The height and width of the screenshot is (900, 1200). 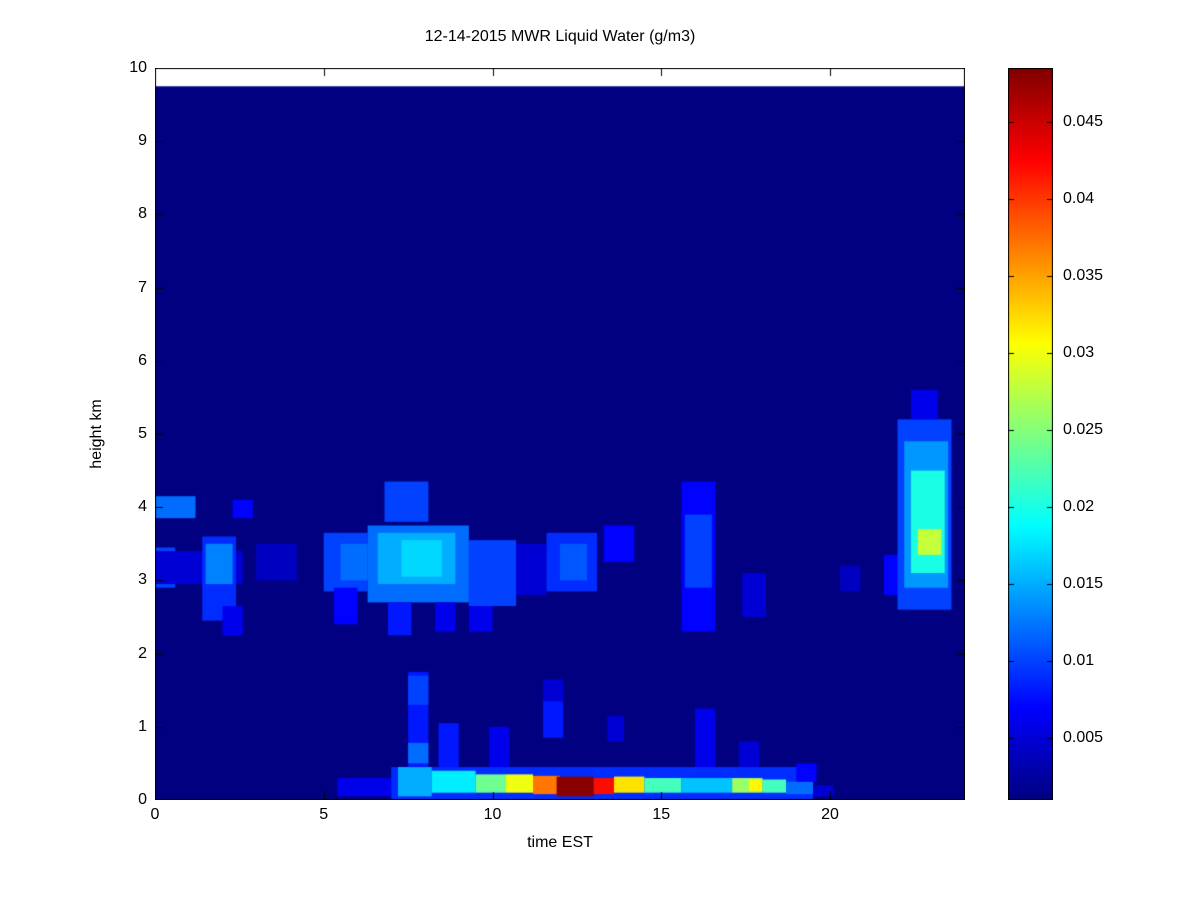 I want to click on x-tick-label: 15, so click(x=661, y=814).